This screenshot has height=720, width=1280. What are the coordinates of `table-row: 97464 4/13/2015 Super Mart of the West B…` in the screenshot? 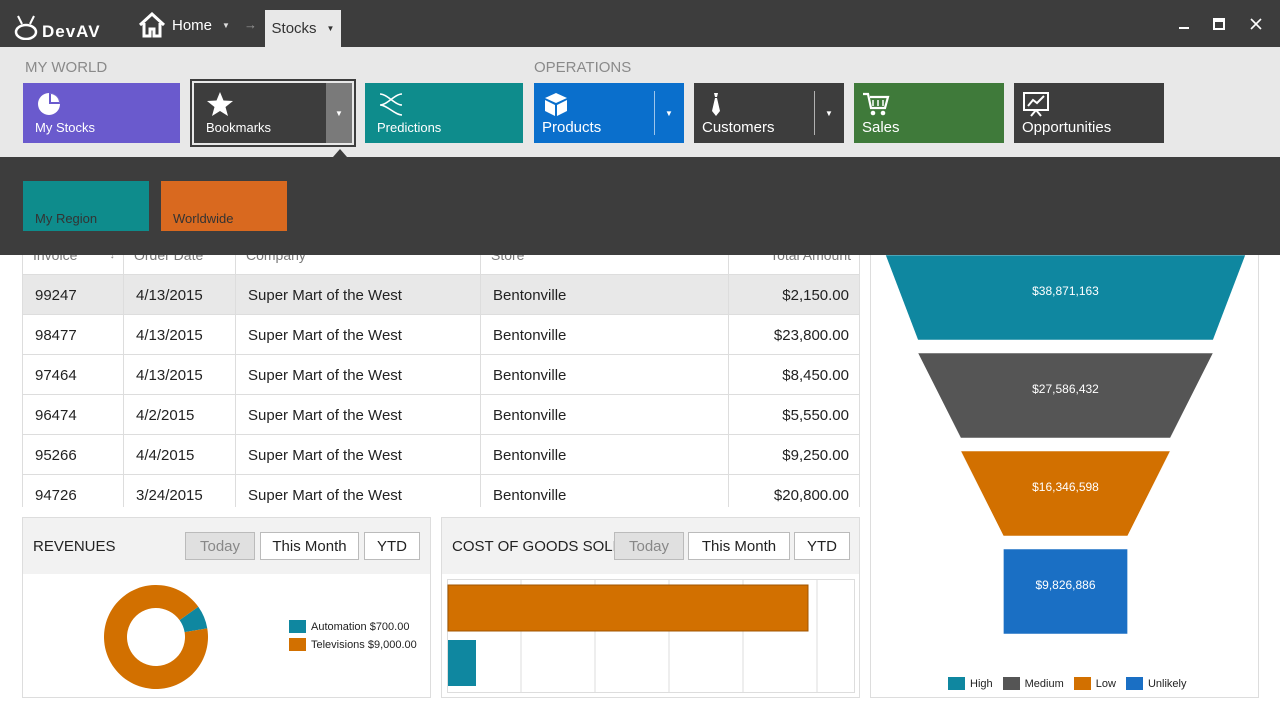 It's located at (441, 375).